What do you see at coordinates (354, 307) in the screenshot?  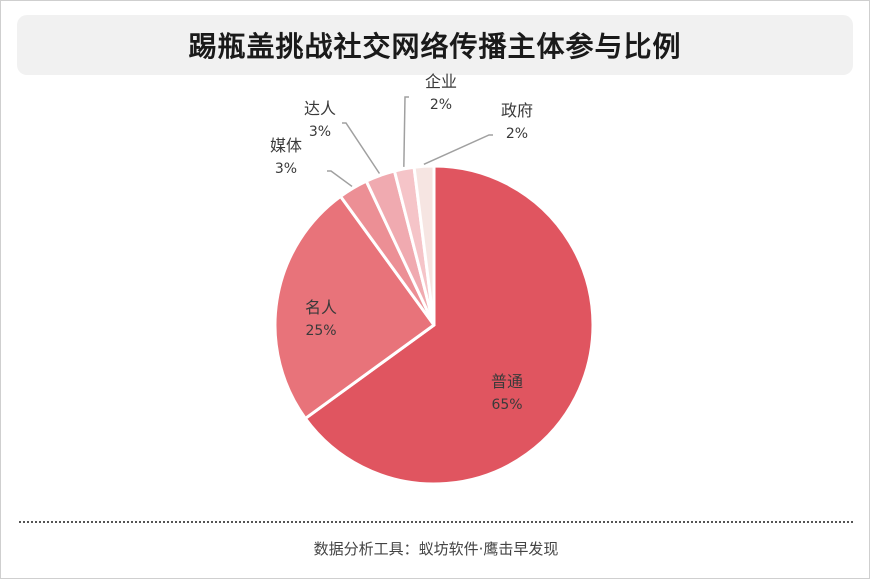 I see `pie-slice-mingren` at bounding box center [354, 307].